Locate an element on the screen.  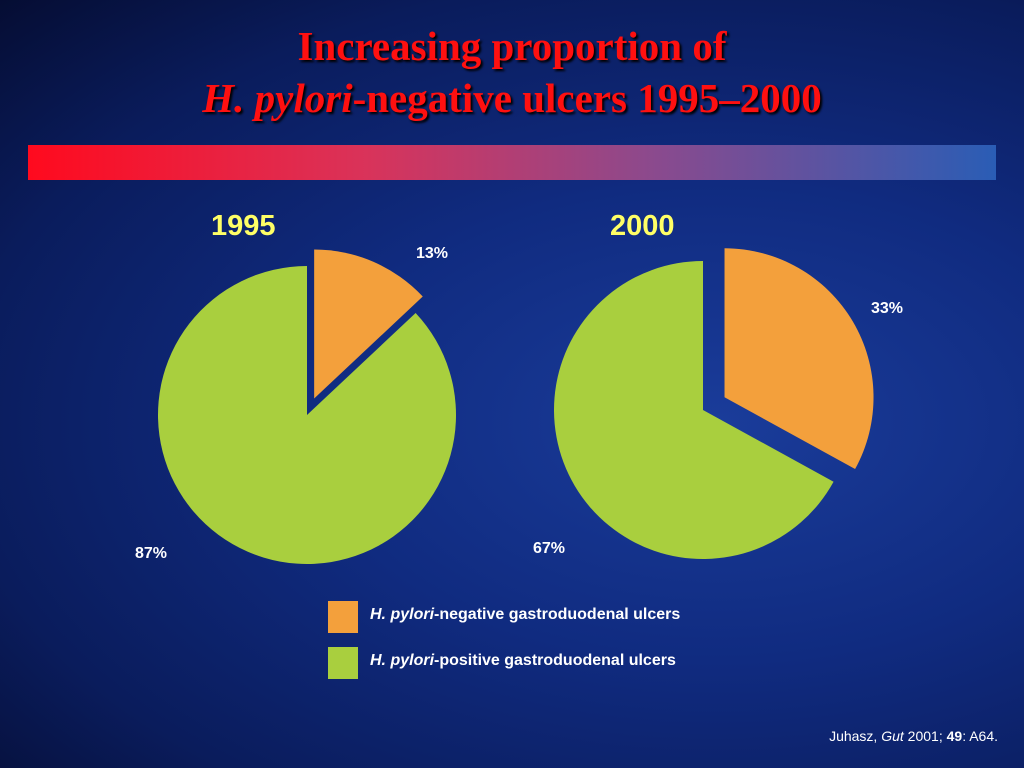
pie-2000-slice-negative is located at coordinates (799, 359).